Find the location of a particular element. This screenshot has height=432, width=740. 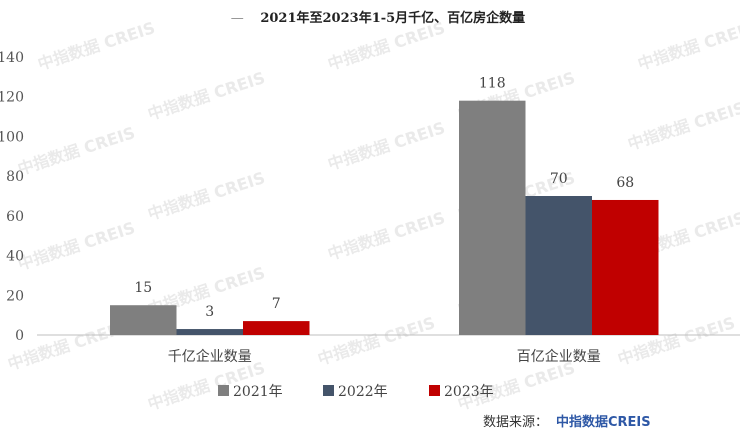

legend-label: 2023年 is located at coordinates (469, 392).